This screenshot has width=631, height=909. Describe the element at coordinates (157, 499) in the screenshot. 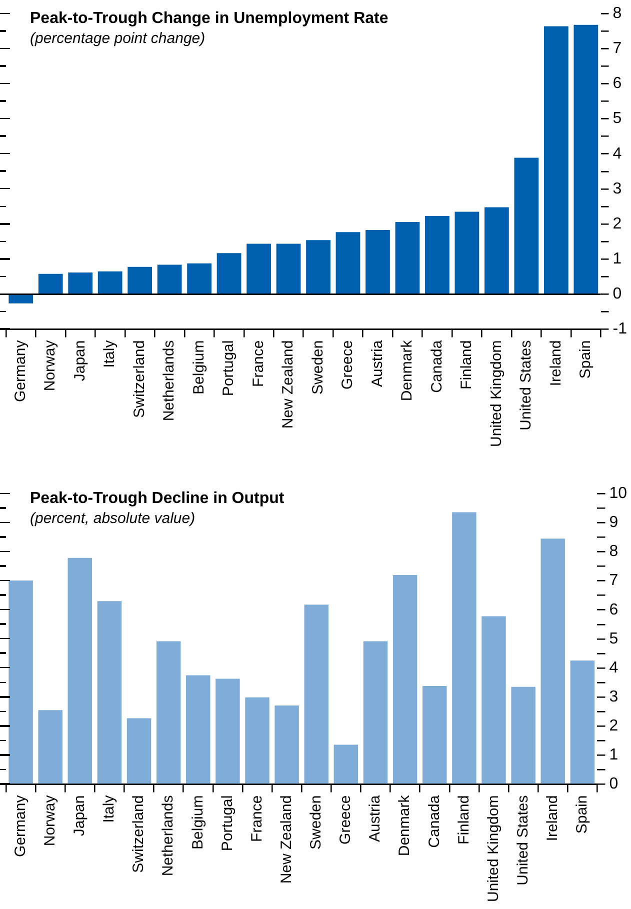

I see `chart-title: Peak-to-Trough Decline in Output` at that location.